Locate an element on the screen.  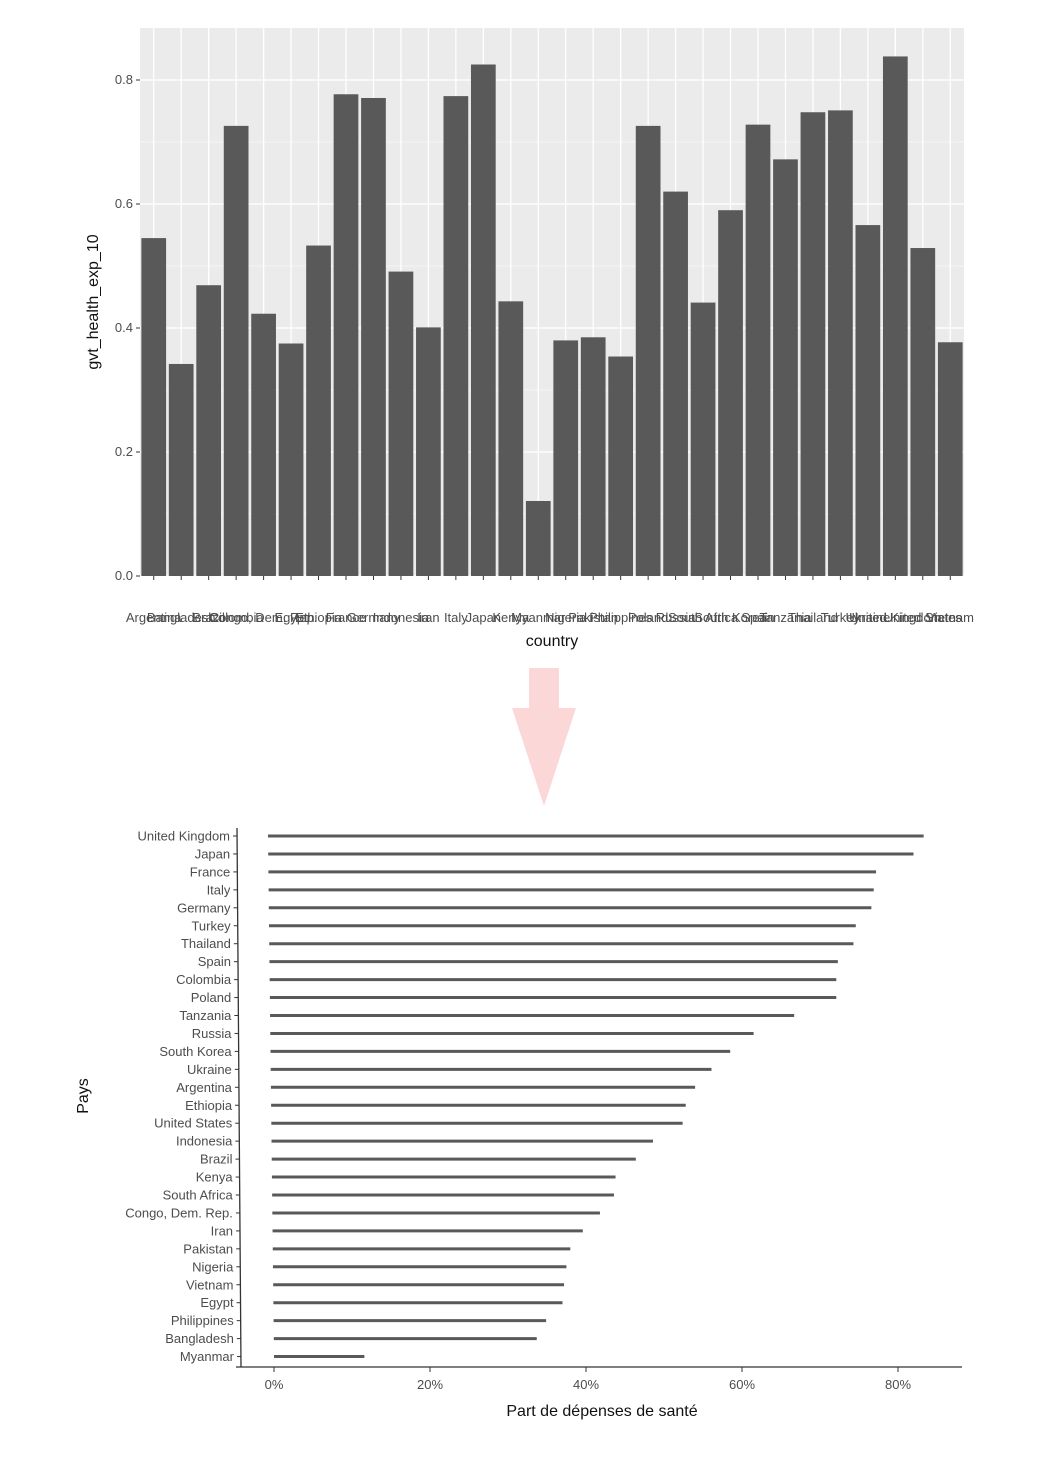
x-tick-label: Indonesia is located at coordinates (401, 617).